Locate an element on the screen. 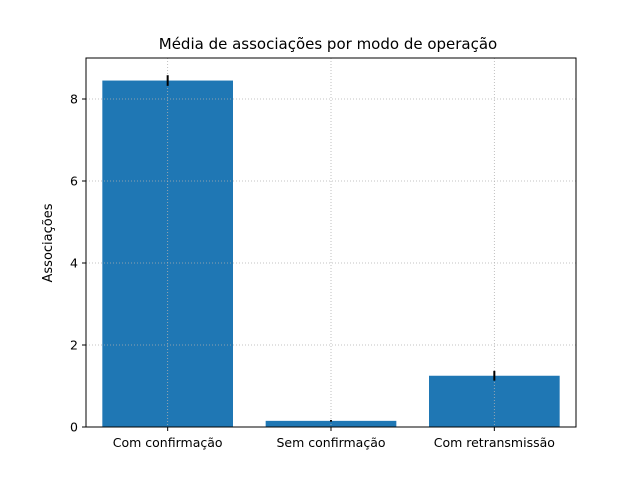 The width and height of the screenshot is (640, 480). y-tick-label-2: 2 is located at coordinates (74, 345).